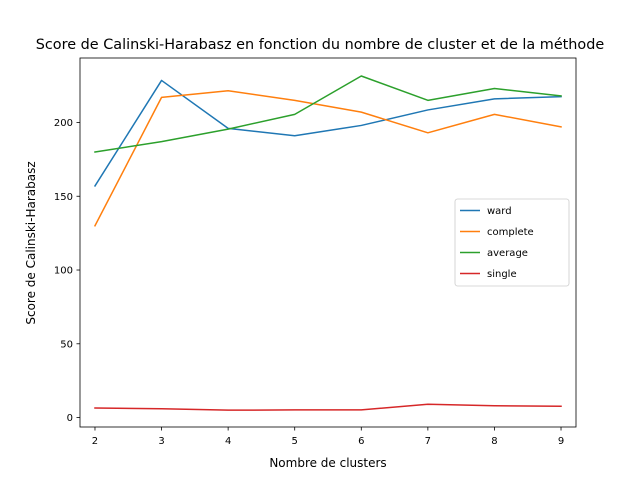  I want to click on y-axis-ticks: 0 50 100 150 200, so click(67, 271).